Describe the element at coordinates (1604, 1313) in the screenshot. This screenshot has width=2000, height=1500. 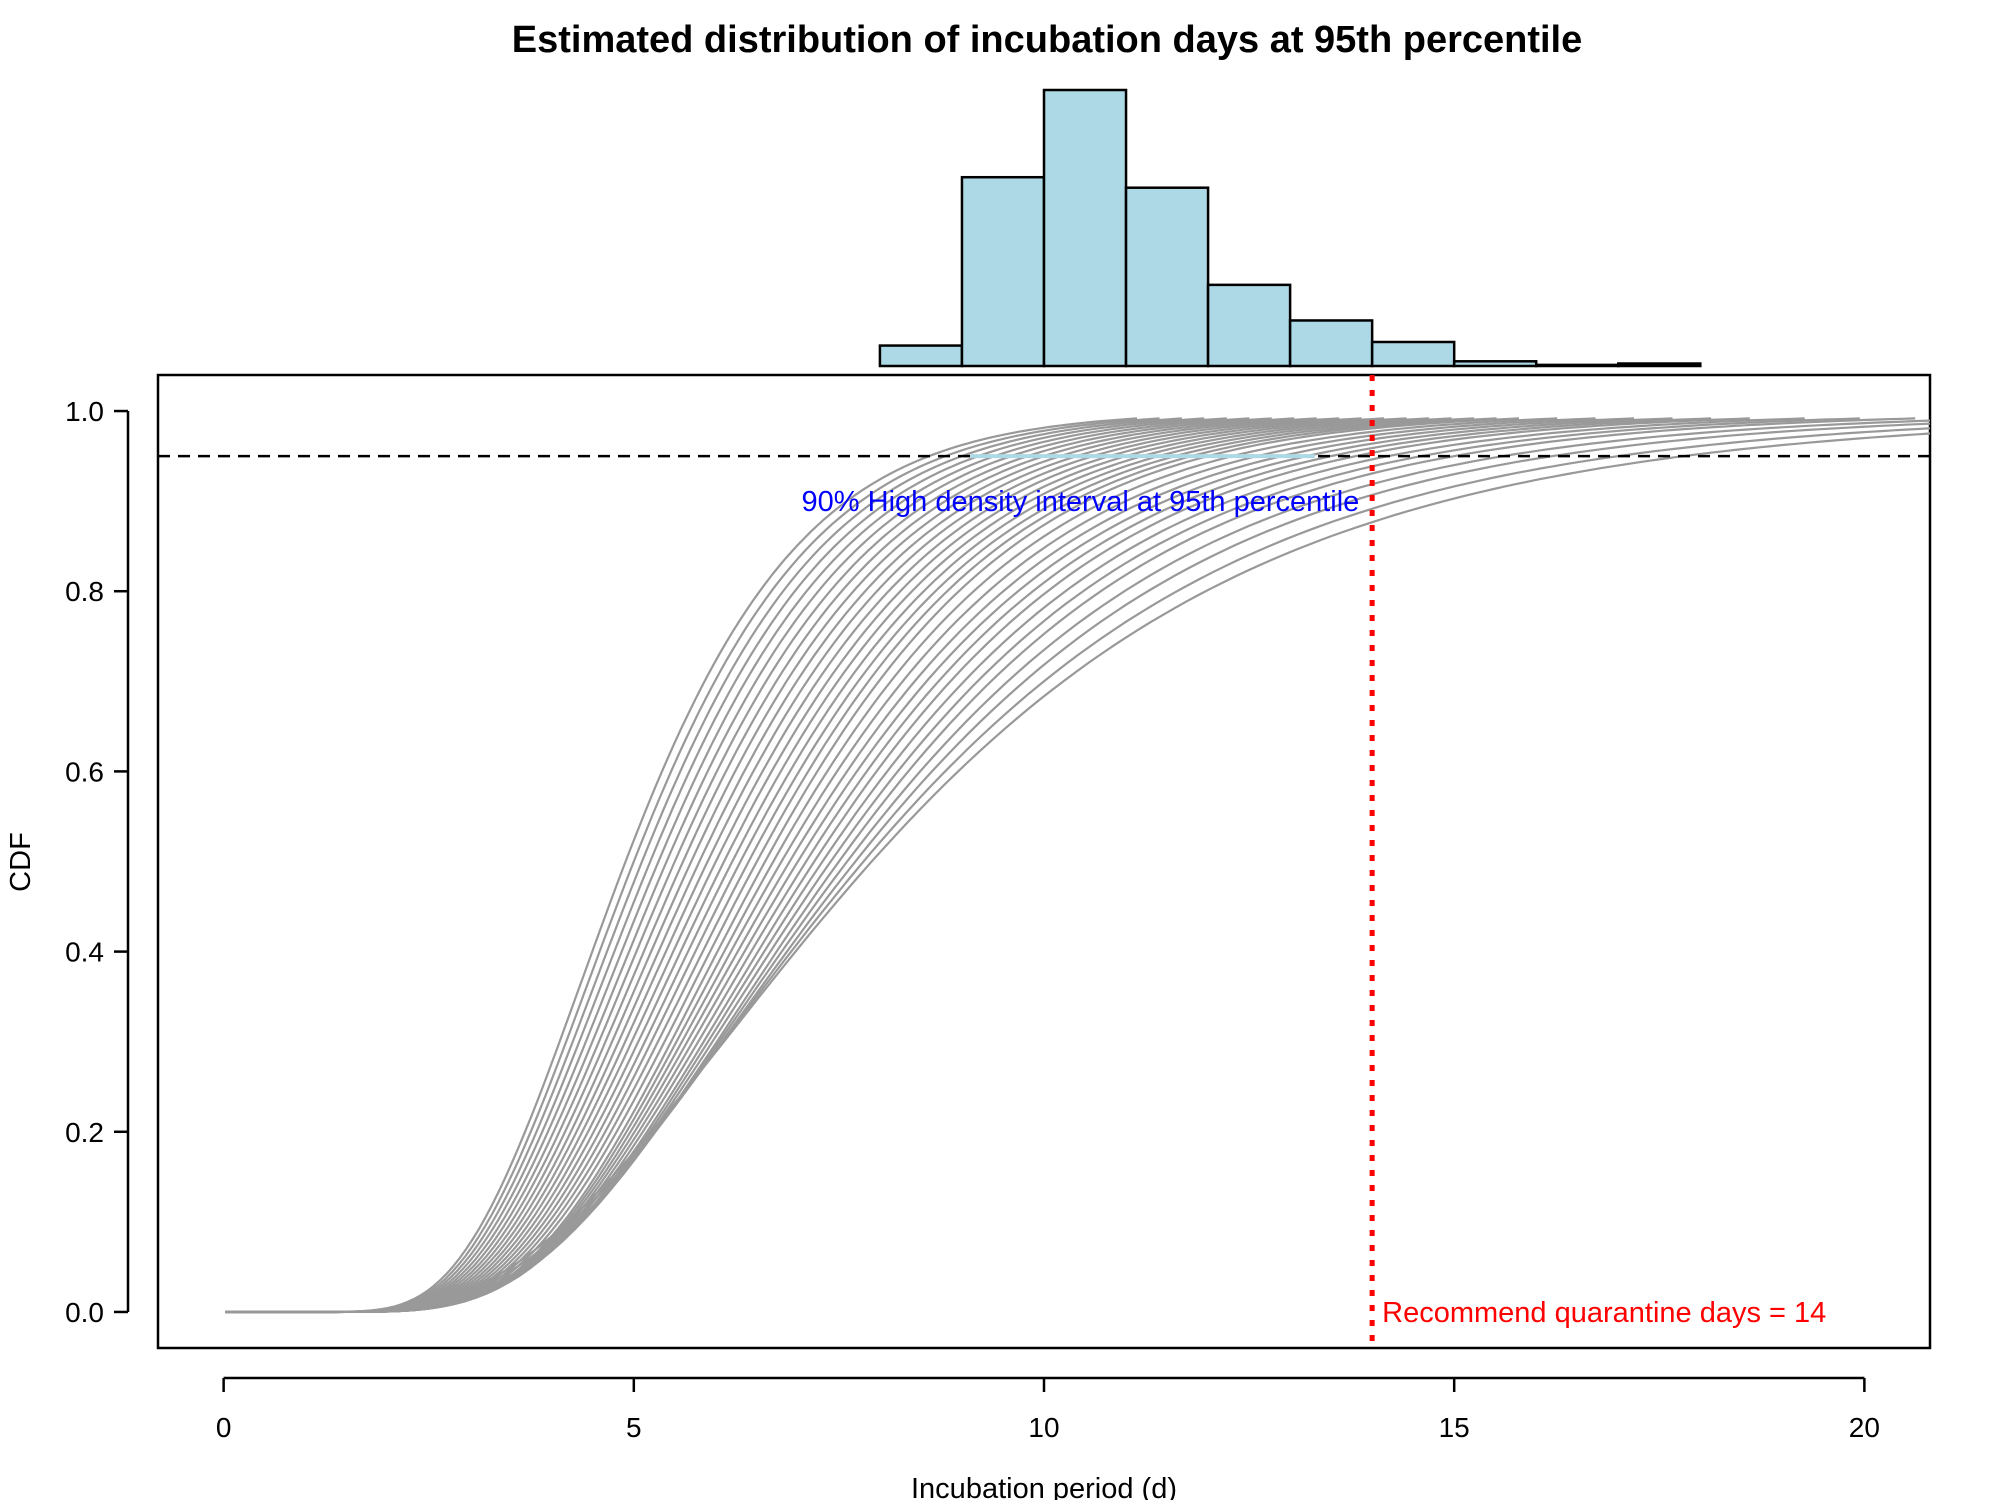
I see `quarantine-label: Recommend quarantine days = 14` at that location.